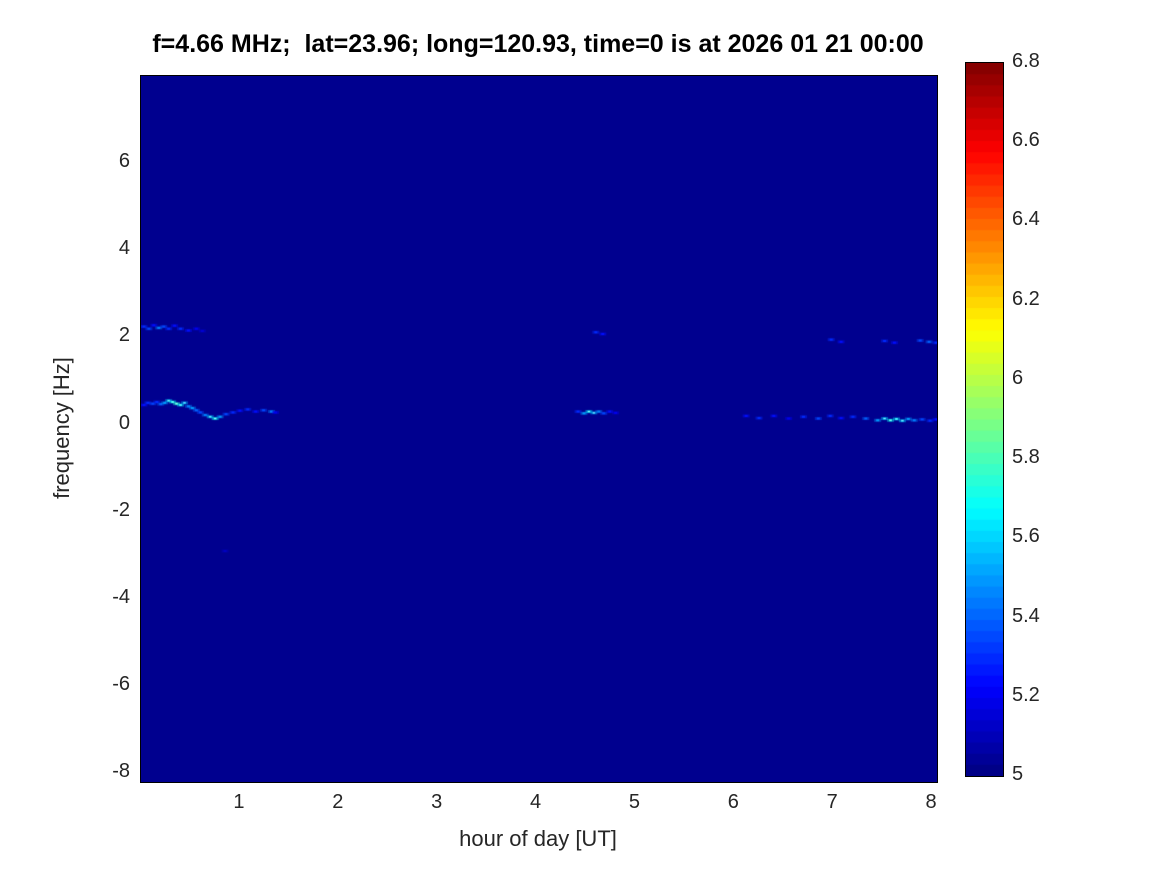 The width and height of the screenshot is (1167, 875). I want to click on y-tick-label: -4, so click(121, 596).